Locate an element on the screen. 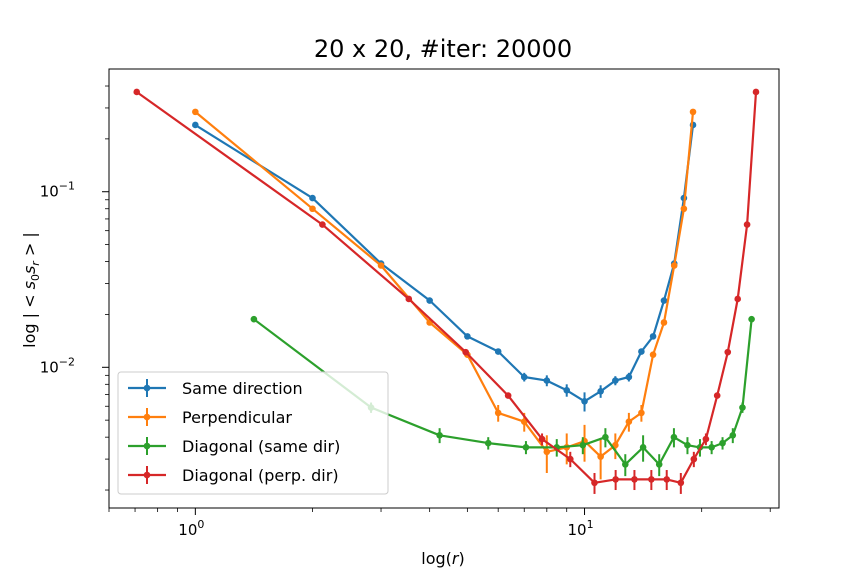  legend-item: Diagonal (same dir) is located at coordinates (234, 446).